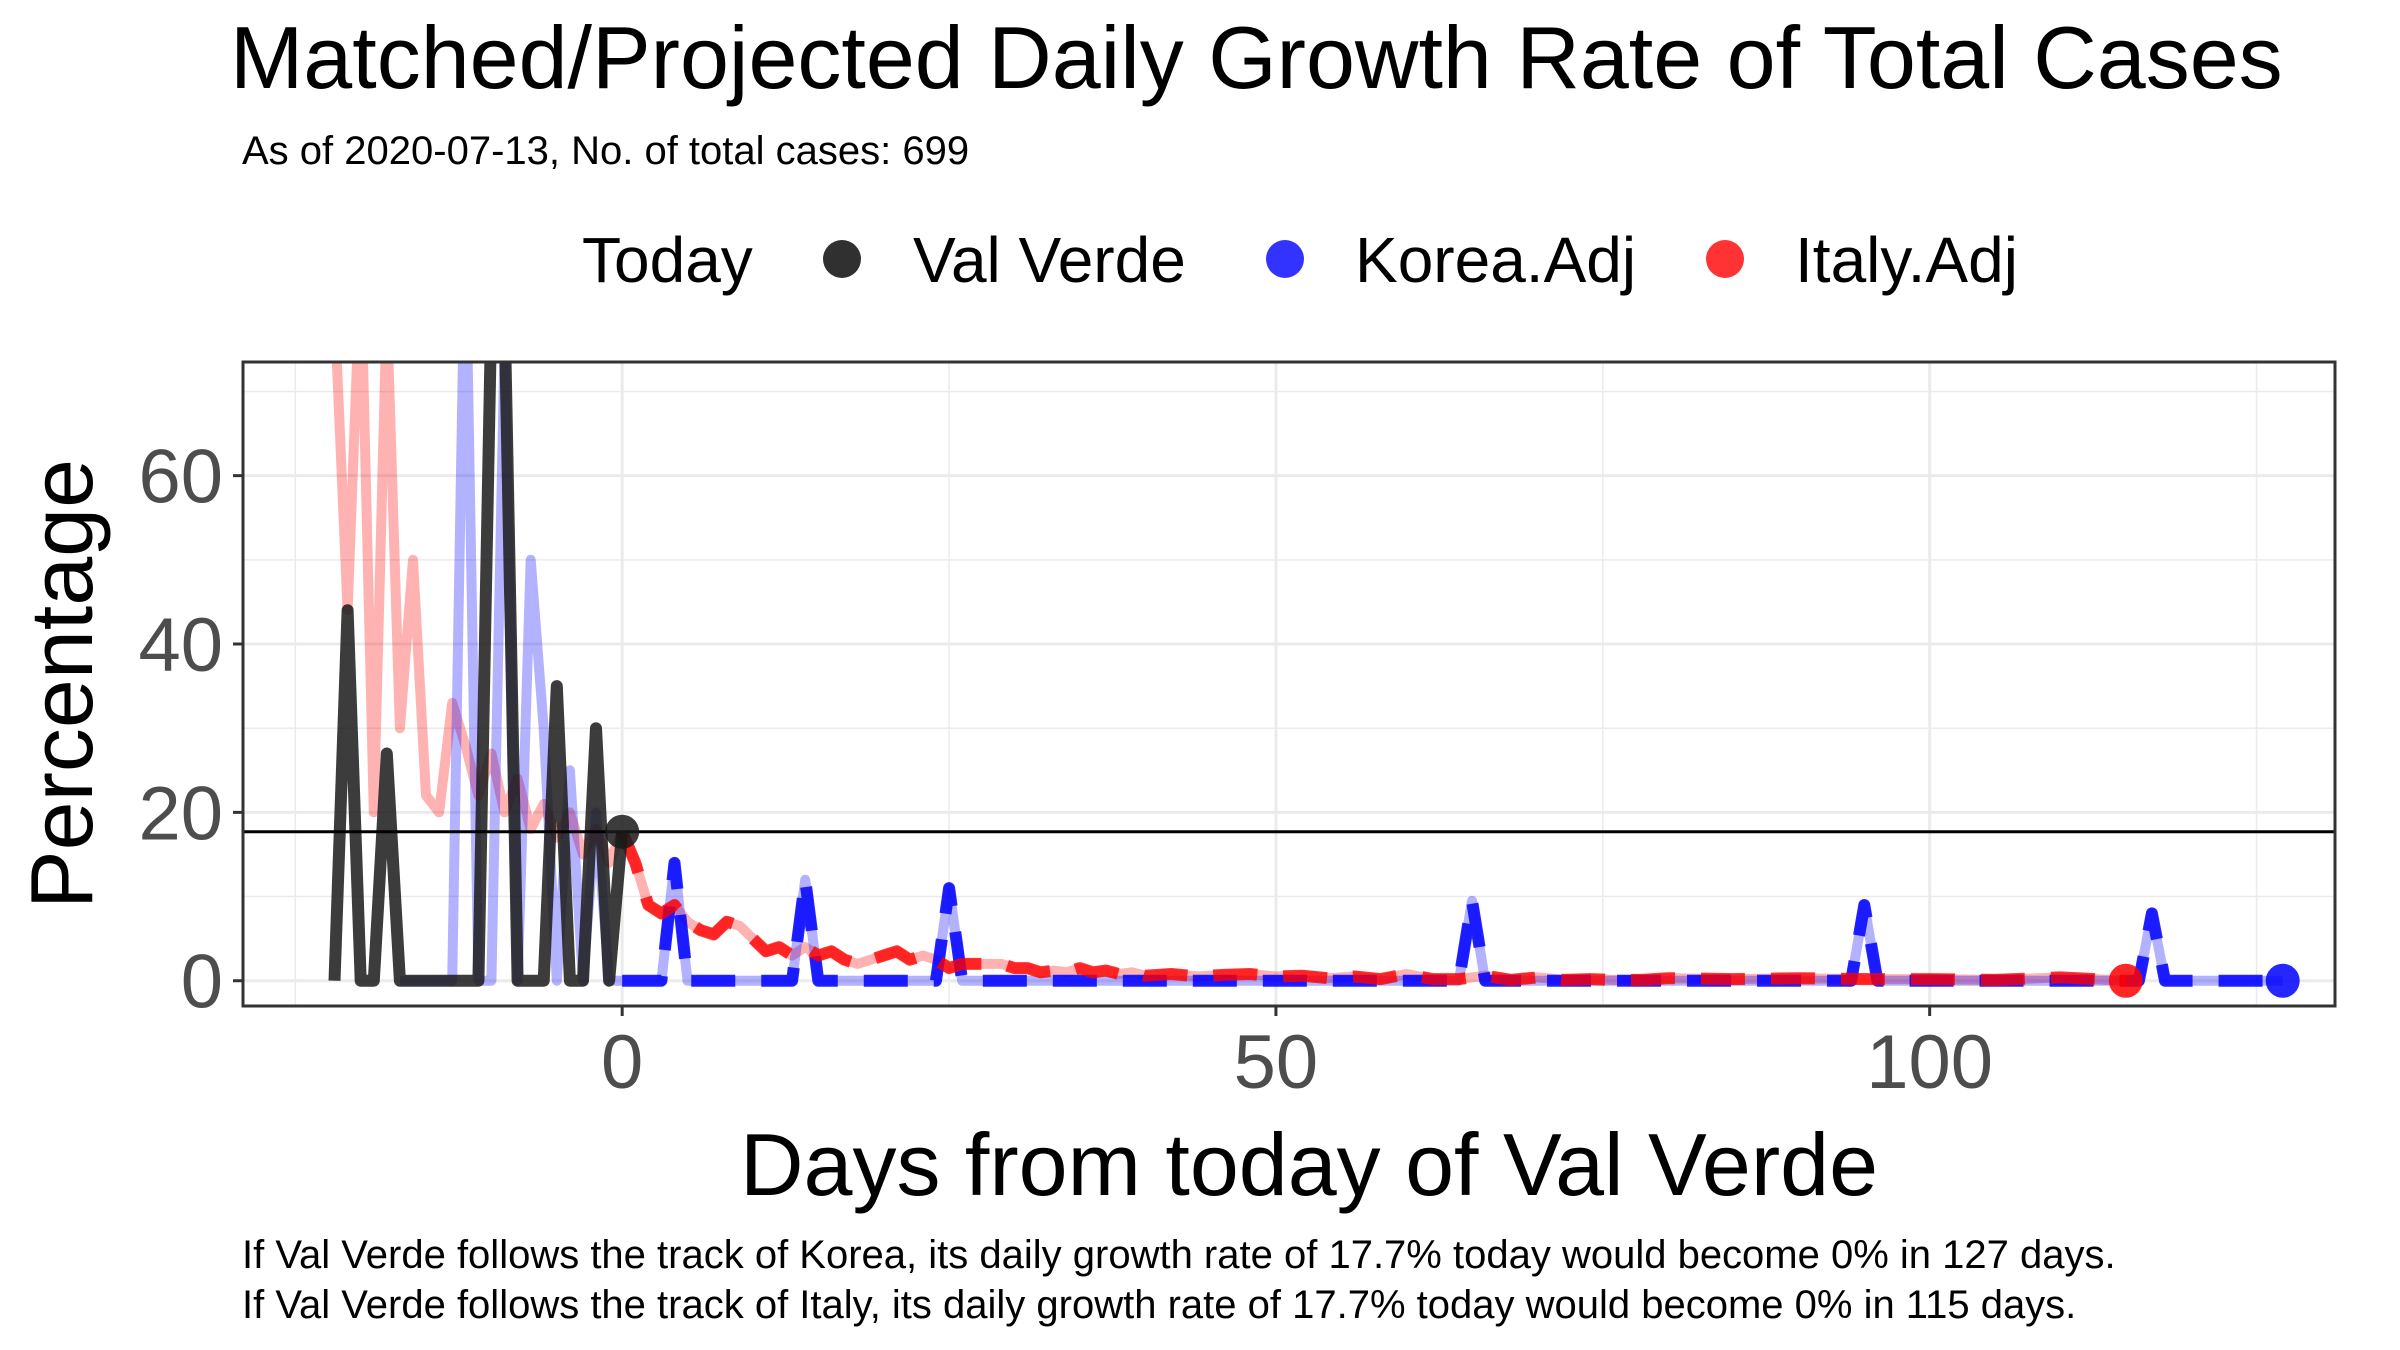  What do you see at coordinates (61, 684) in the screenshot?
I see `y-axis-title: Percentage` at bounding box center [61, 684].